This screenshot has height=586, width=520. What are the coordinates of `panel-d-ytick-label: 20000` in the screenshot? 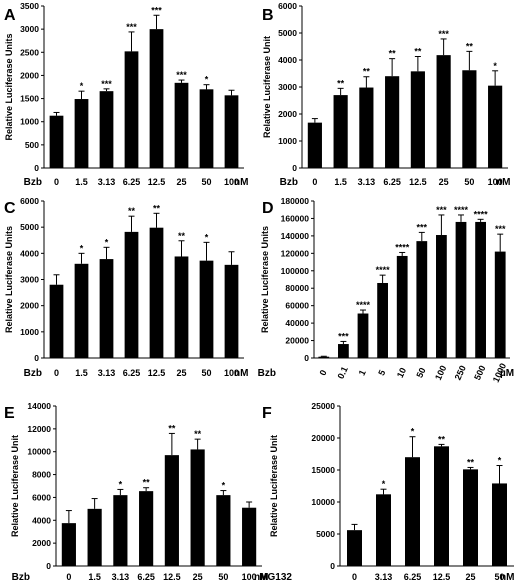 It's located at (297, 341).